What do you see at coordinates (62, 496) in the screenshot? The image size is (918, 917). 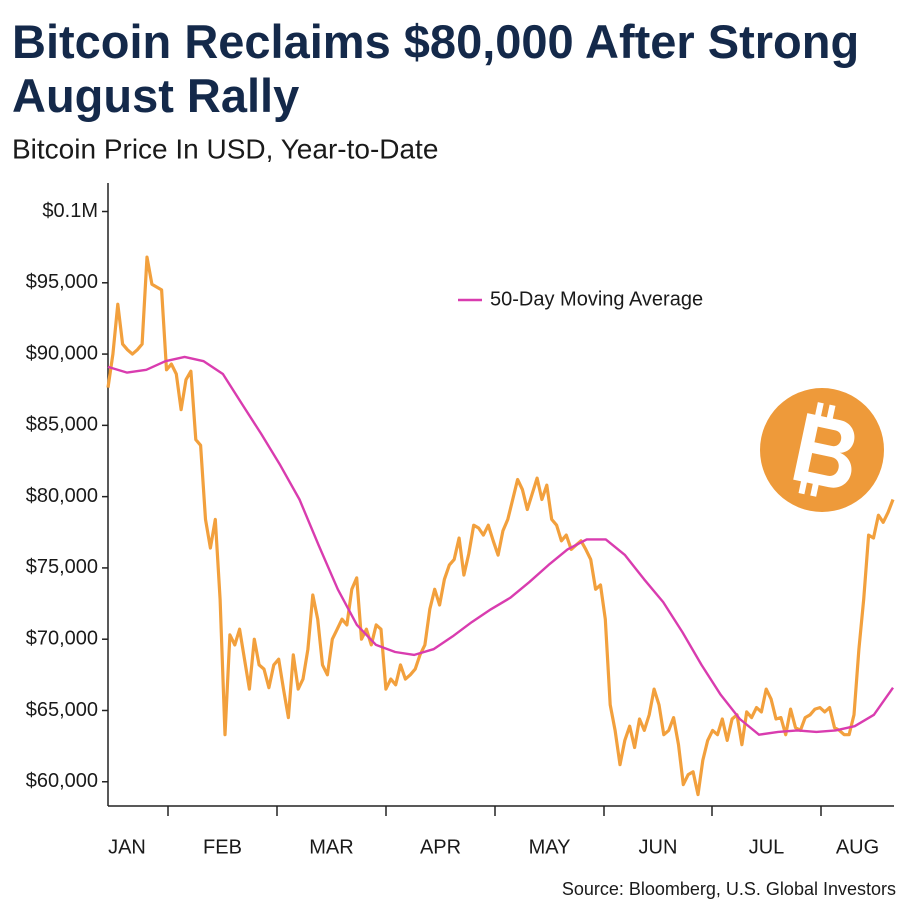 I see `y-tick-label: $80,000` at bounding box center [62, 496].